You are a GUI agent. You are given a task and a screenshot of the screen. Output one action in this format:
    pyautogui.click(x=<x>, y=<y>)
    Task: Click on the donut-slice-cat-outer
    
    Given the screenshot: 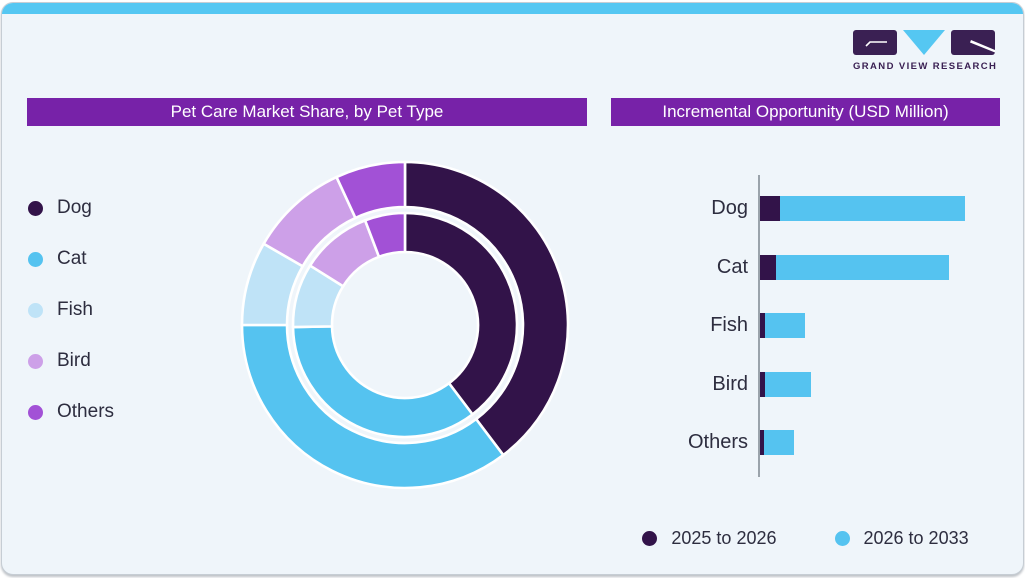 What is the action you would take?
    pyautogui.click(x=372, y=406)
    